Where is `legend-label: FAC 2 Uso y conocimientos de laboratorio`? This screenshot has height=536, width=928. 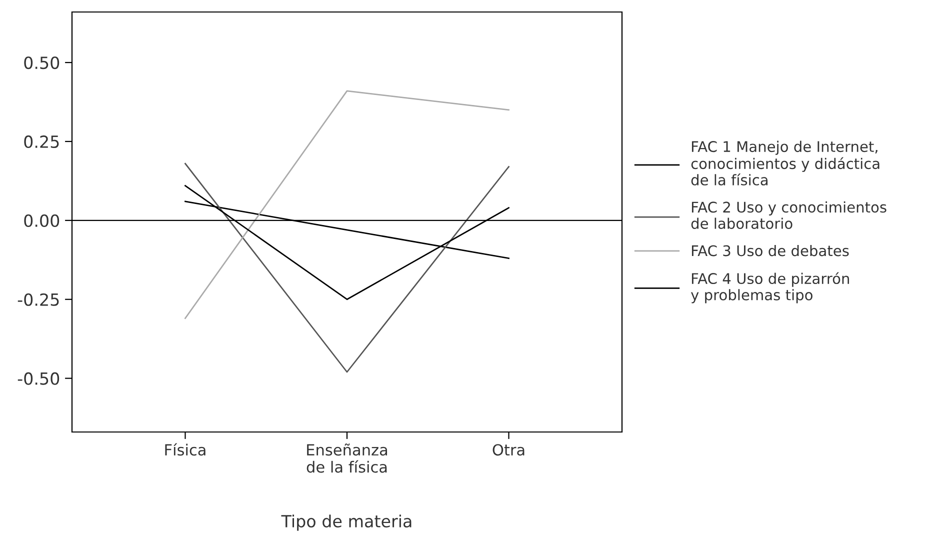 legend-label: FAC 2 Uso y conocimientos de laboratorio is located at coordinates (788, 215).